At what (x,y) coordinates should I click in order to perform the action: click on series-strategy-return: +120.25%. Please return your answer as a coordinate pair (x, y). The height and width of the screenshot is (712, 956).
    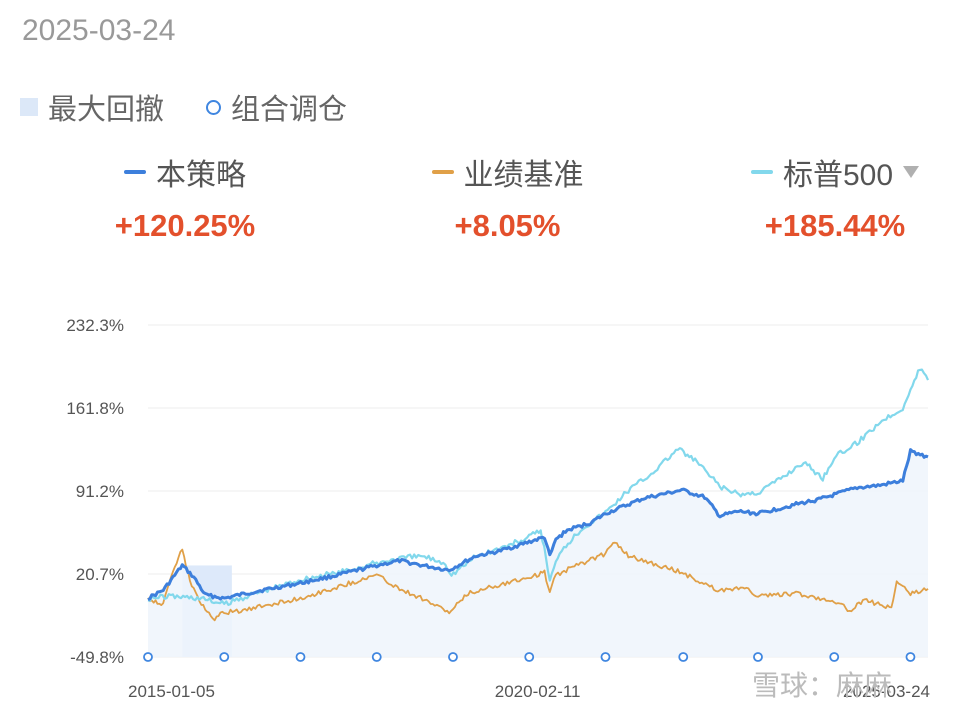
    Looking at the image, I should click on (185, 225).